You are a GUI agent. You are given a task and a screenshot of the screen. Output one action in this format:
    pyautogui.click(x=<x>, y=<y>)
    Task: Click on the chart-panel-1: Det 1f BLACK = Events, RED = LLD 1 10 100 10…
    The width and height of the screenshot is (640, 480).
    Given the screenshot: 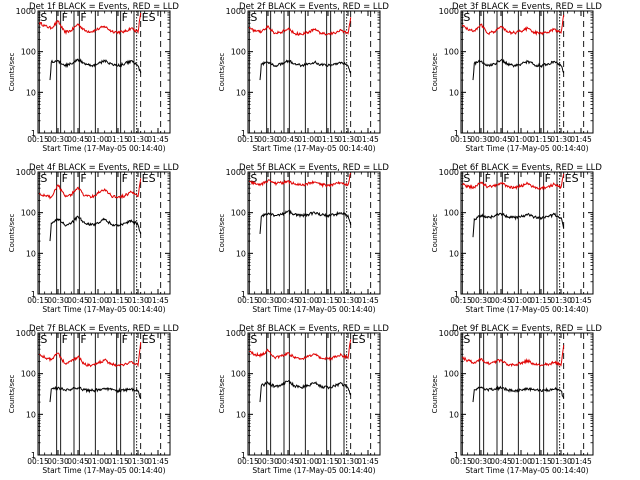 What is the action you would take?
    pyautogui.click(x=93, y=77)
    